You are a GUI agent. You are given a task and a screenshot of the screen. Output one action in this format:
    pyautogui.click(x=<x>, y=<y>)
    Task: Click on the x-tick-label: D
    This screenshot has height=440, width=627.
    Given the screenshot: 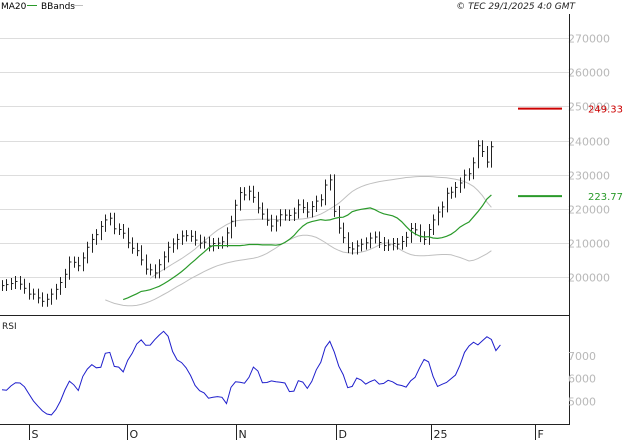 What is the action you would take?
    pyautogui.click(x=343, y=434)
    